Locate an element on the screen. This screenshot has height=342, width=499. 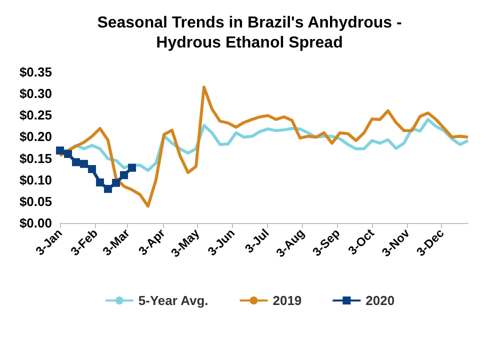
legend-label: 2019 is located at coordinates (287, 300).